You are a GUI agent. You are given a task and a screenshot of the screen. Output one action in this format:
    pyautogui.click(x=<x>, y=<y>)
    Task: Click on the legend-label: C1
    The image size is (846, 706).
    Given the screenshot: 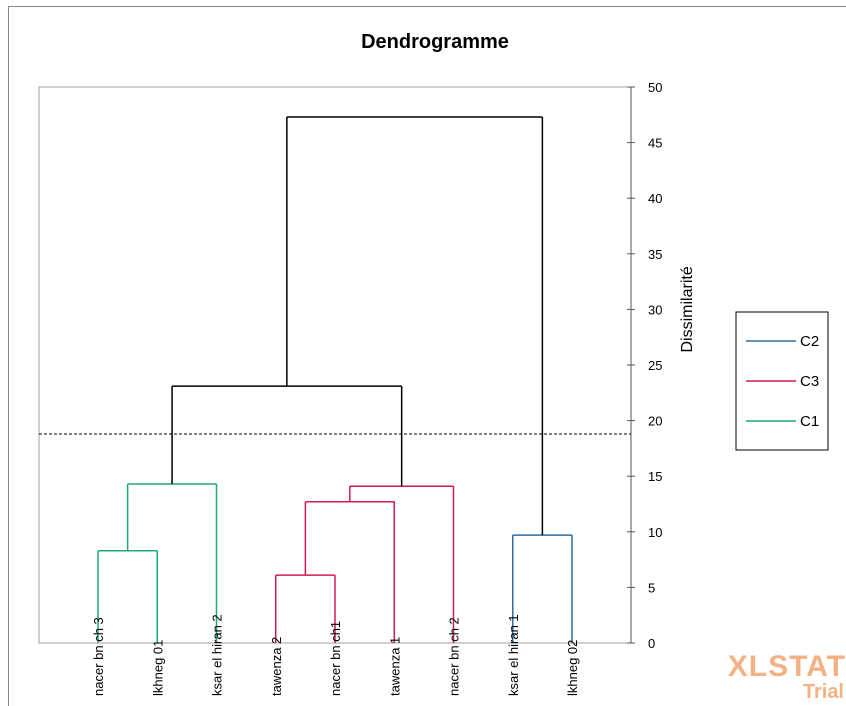 What is the action you would take?
    pyautogui.click(x=809, y=421)
    